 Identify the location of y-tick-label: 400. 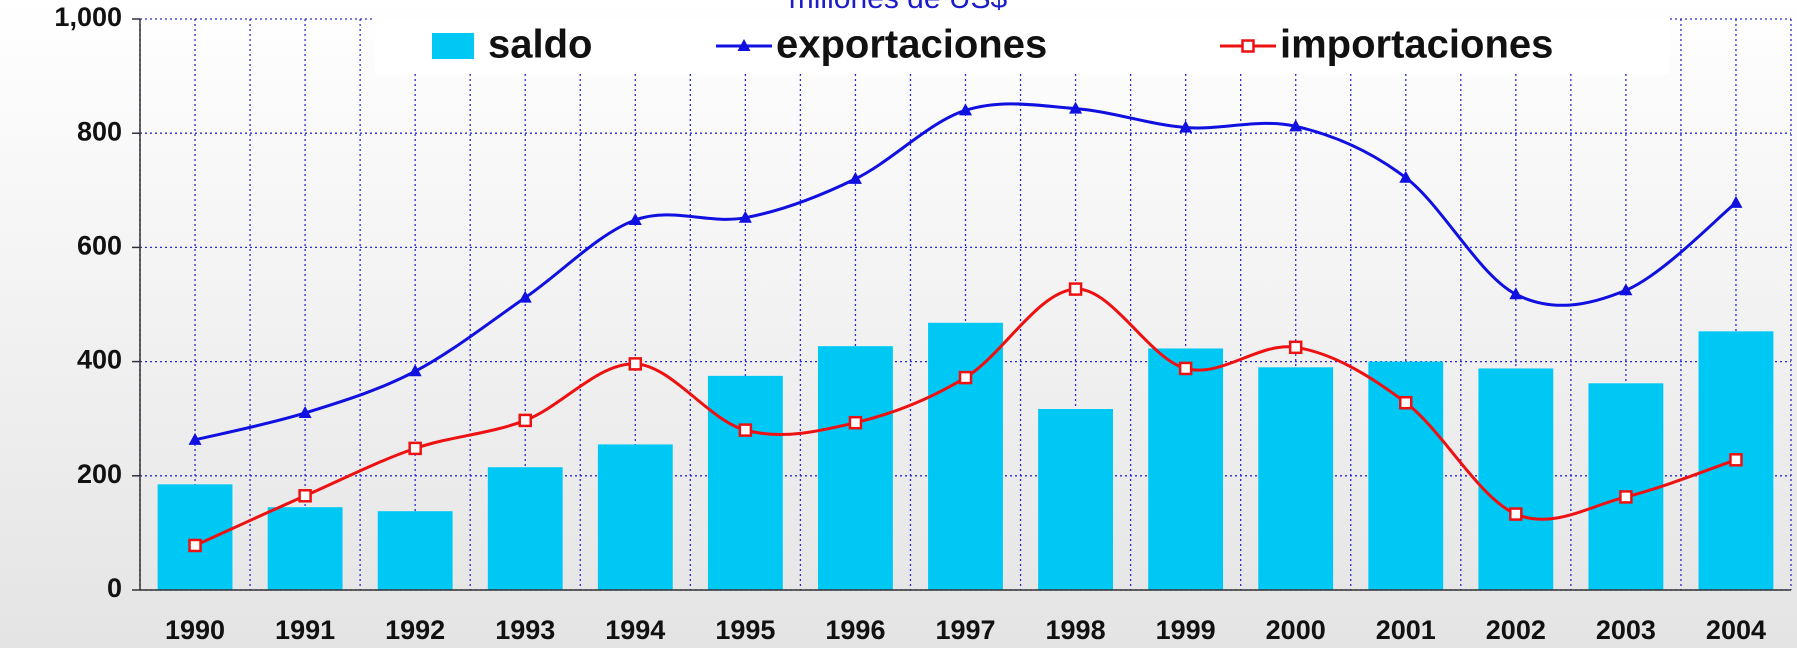
(99, 360).